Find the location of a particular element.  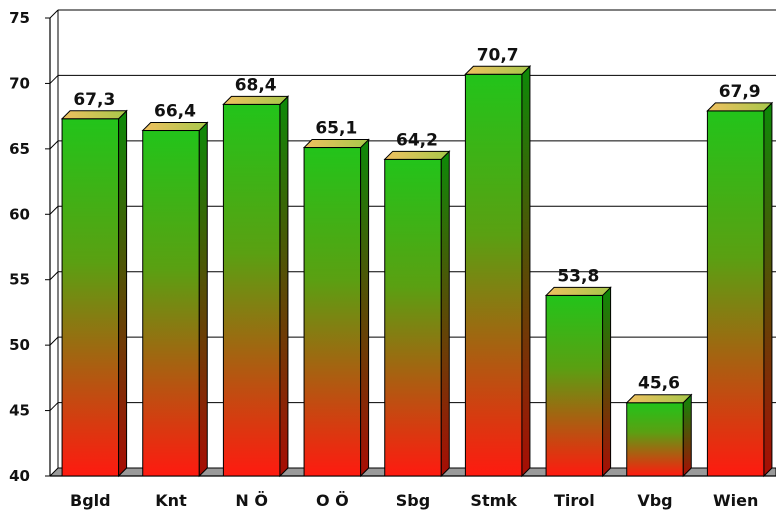

x-tick-label: Sbg is located at coordinates (413, 500).